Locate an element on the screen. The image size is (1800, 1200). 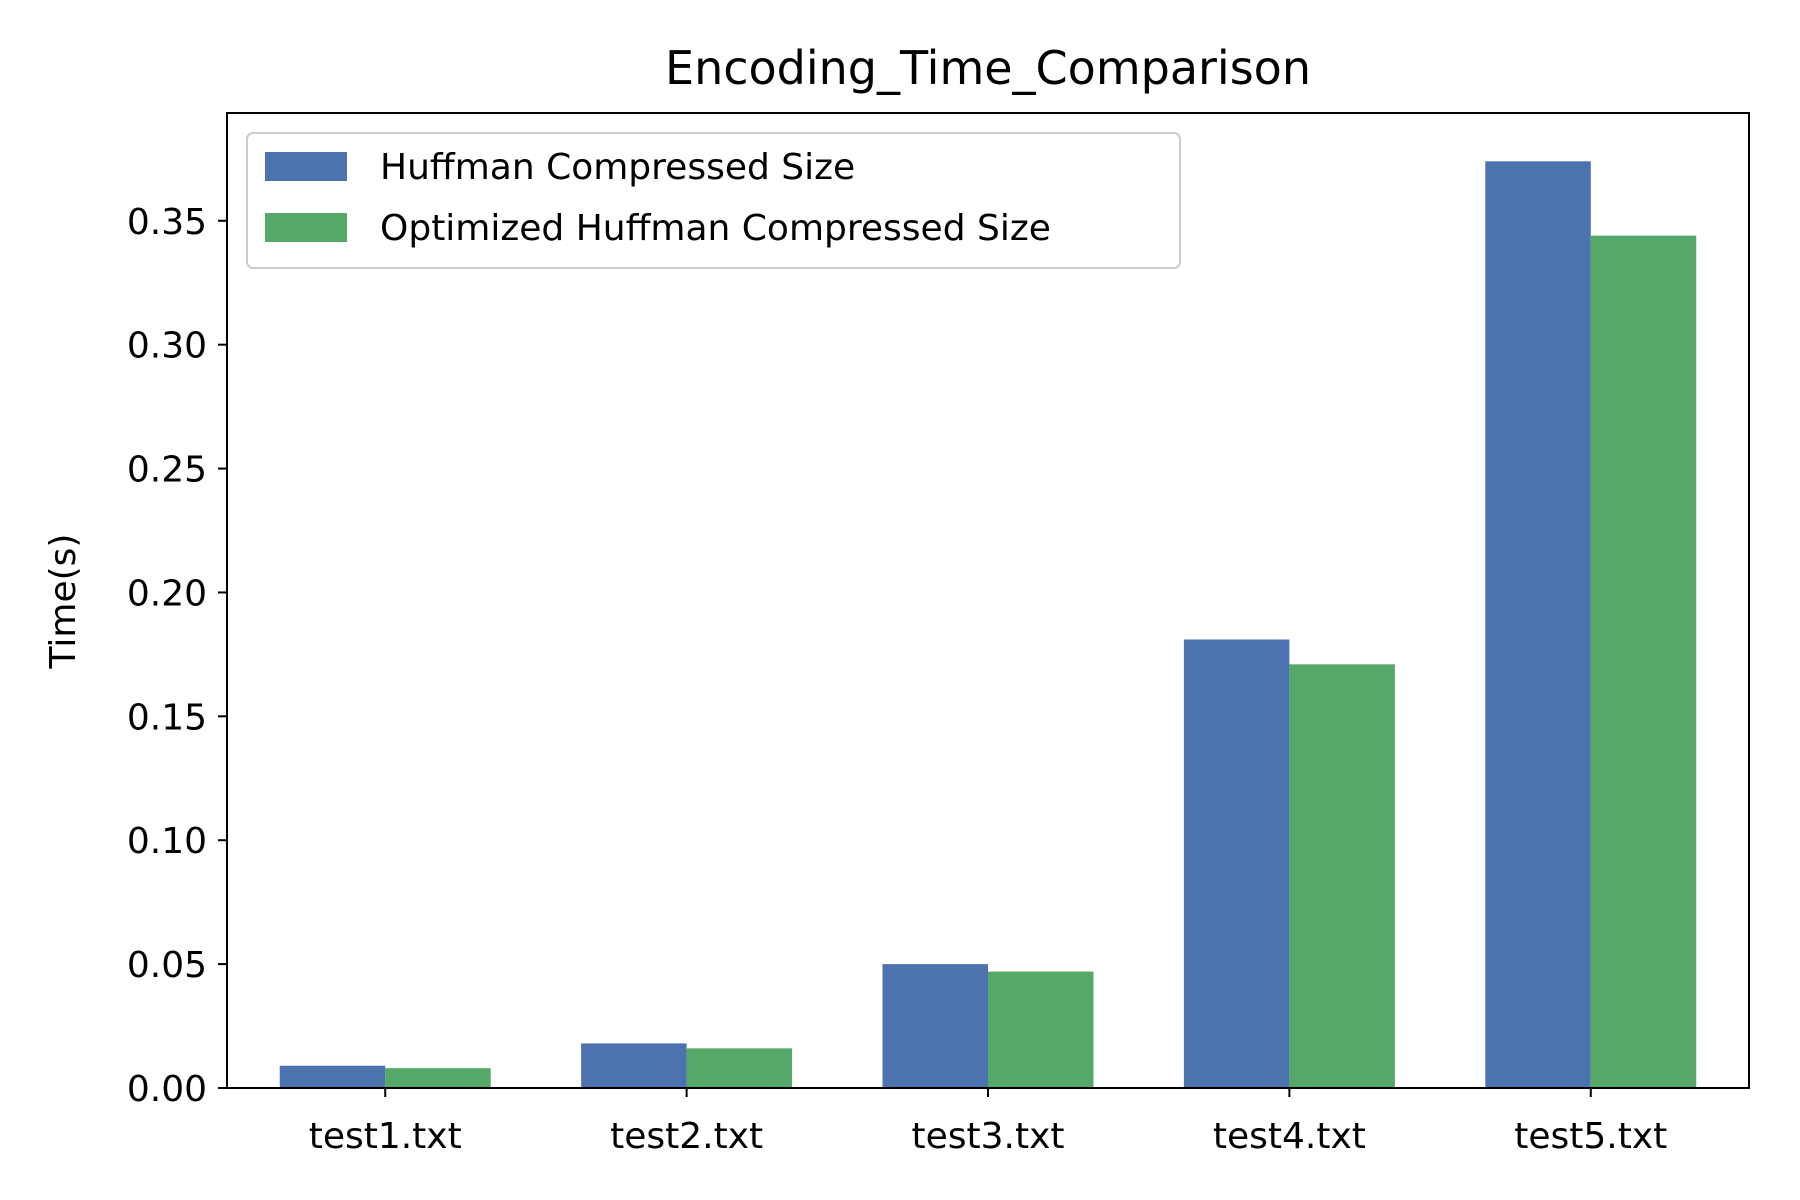
y-tick-label: 0.05 is located at coordinates (167, 965).